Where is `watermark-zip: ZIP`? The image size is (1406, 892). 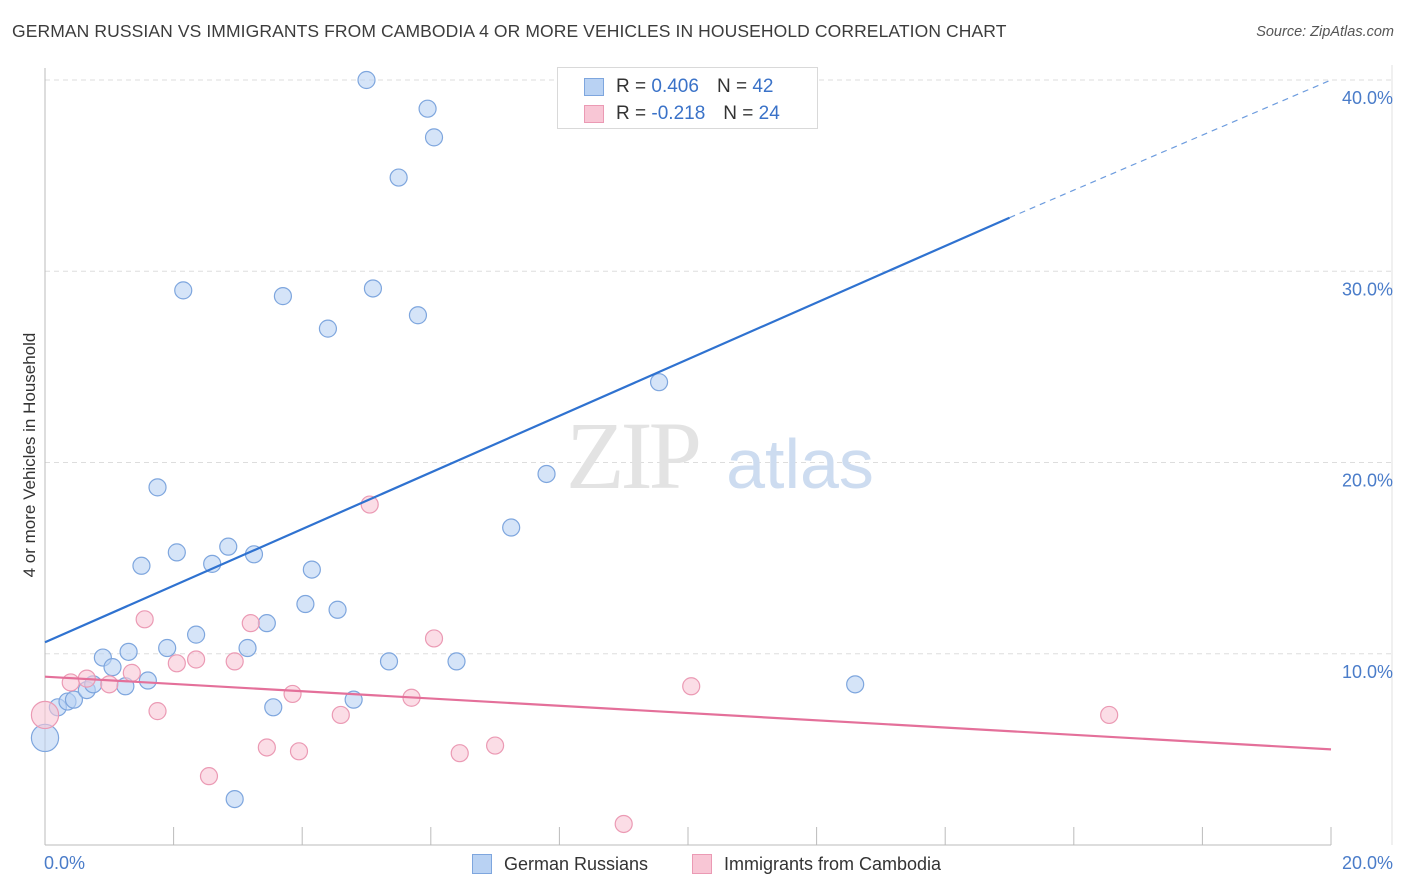
watermark-zip: ZIP is located at coordinates (632, 455).